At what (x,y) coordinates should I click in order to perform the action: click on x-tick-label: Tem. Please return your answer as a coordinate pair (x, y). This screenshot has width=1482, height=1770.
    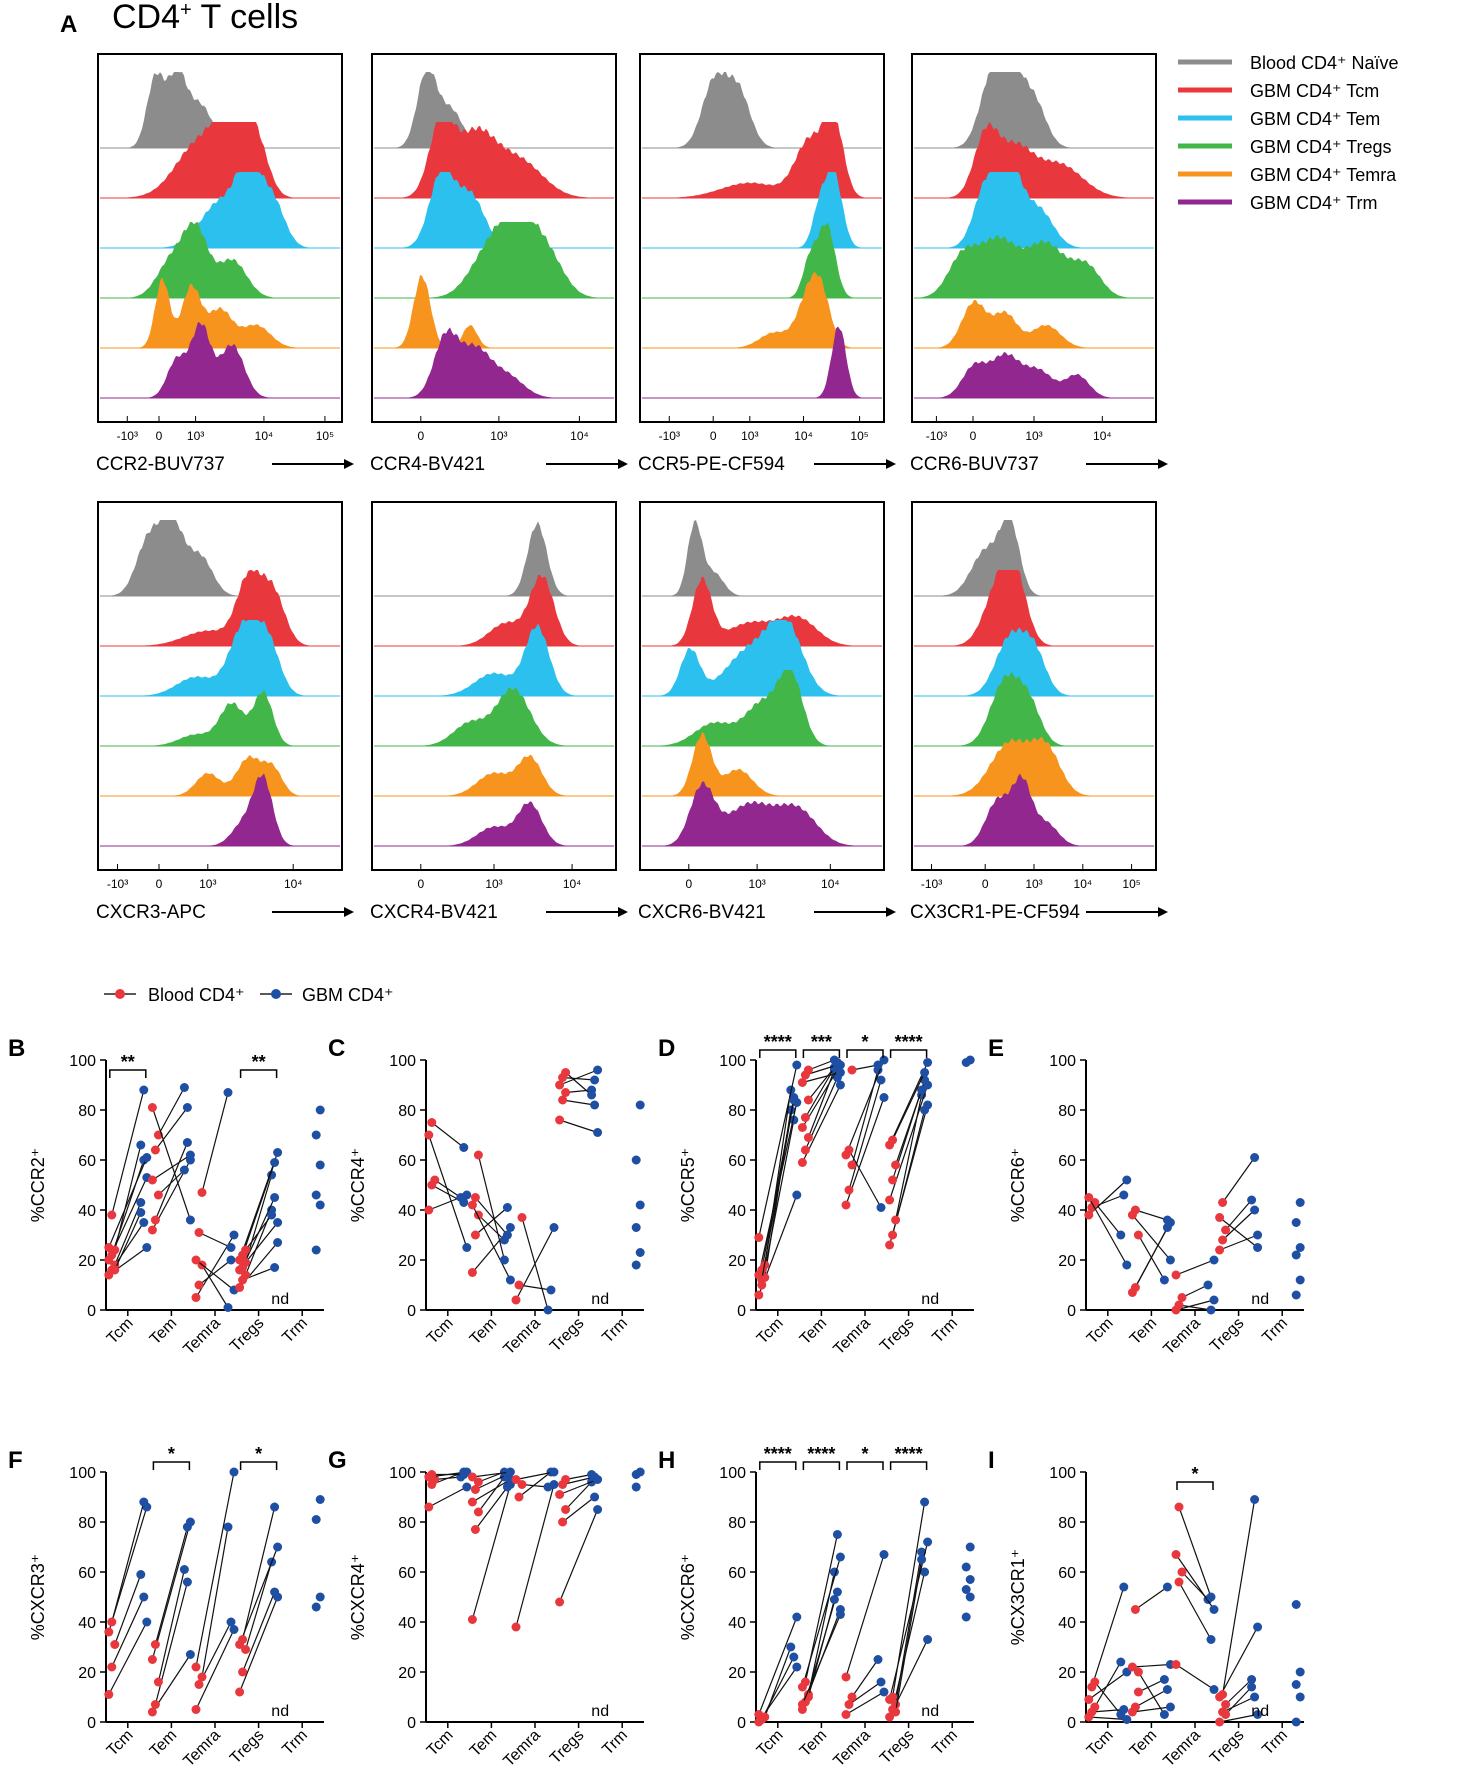
    Looking at the image, I should click on (163, 1331).